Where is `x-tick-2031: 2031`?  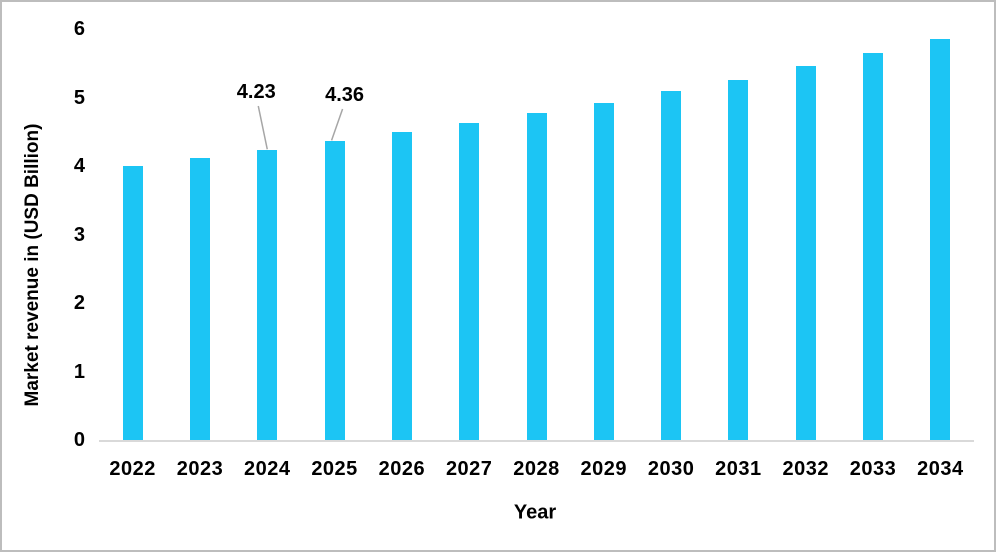 x-tick-2031: 2031 is located at coordinates (738, 469).